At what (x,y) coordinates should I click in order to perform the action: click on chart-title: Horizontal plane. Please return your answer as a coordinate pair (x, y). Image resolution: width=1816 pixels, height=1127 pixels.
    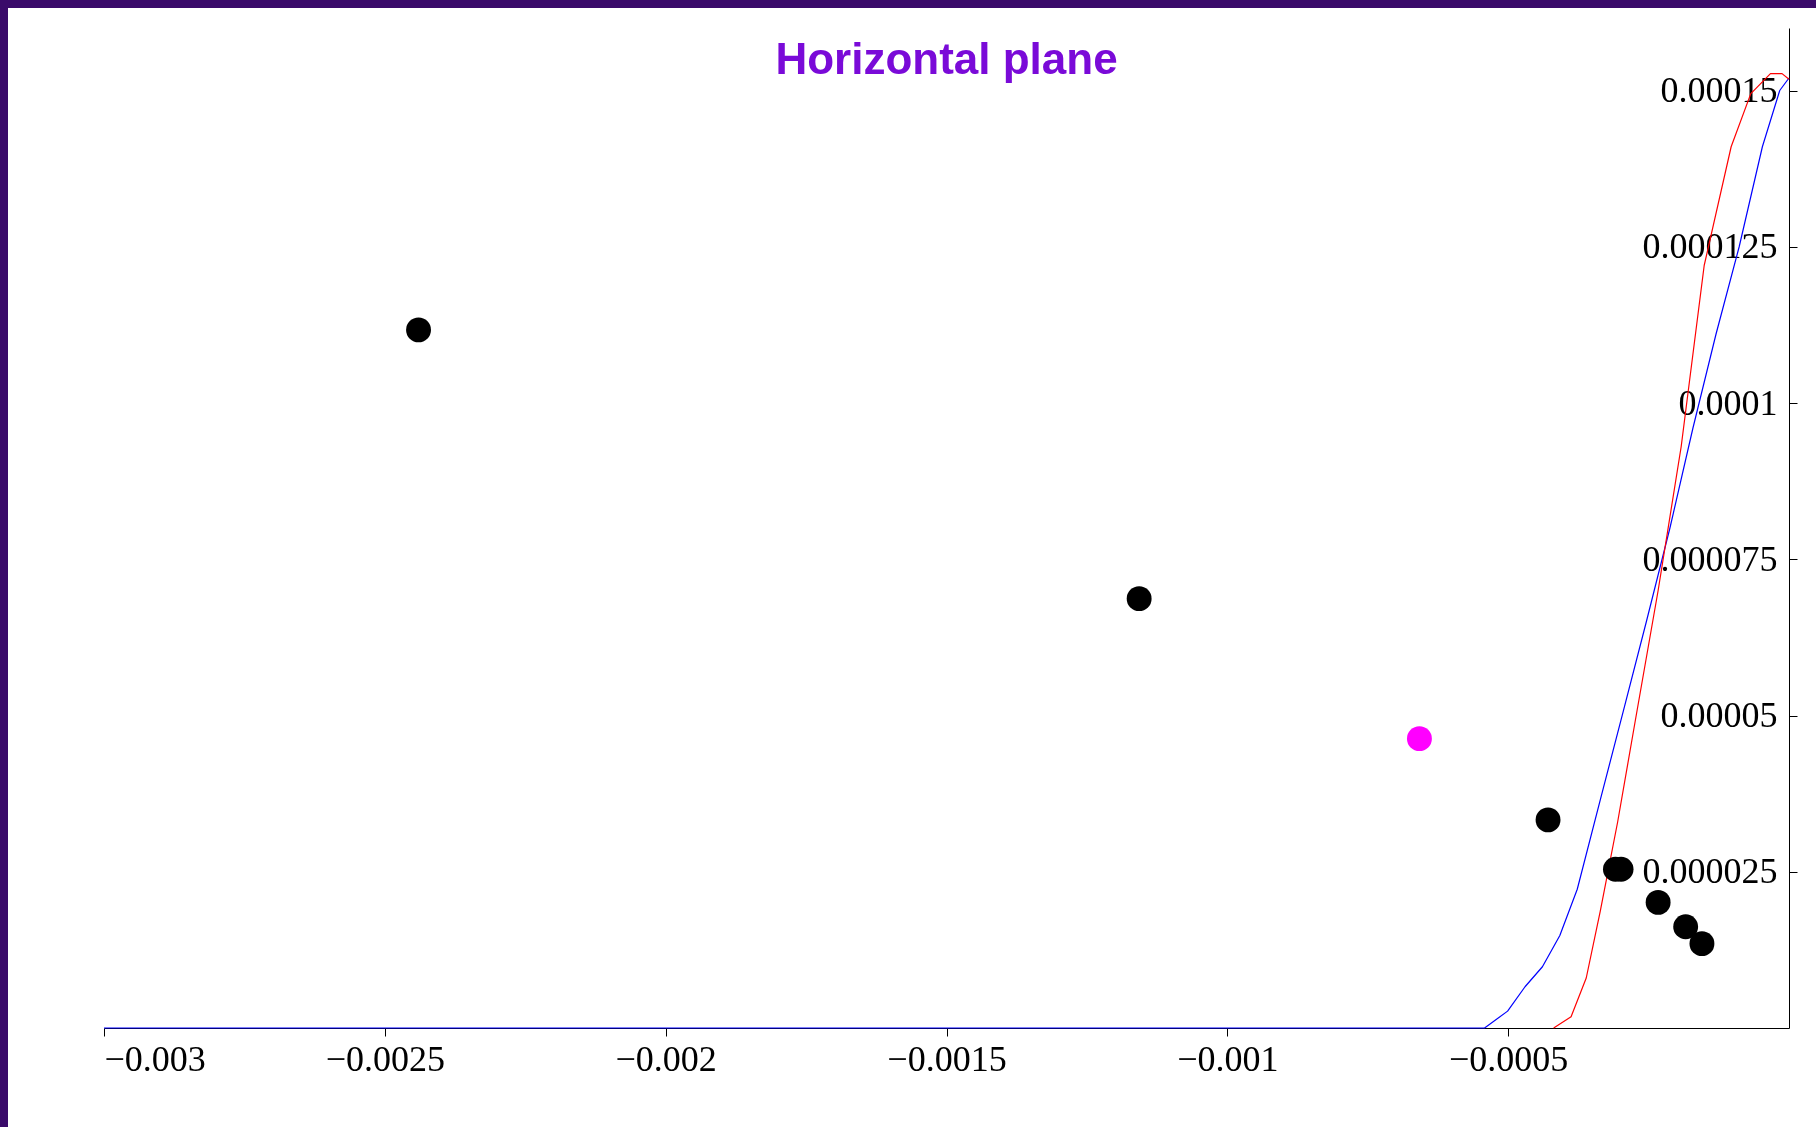
    Looking at the image, I should click on (946, 58).